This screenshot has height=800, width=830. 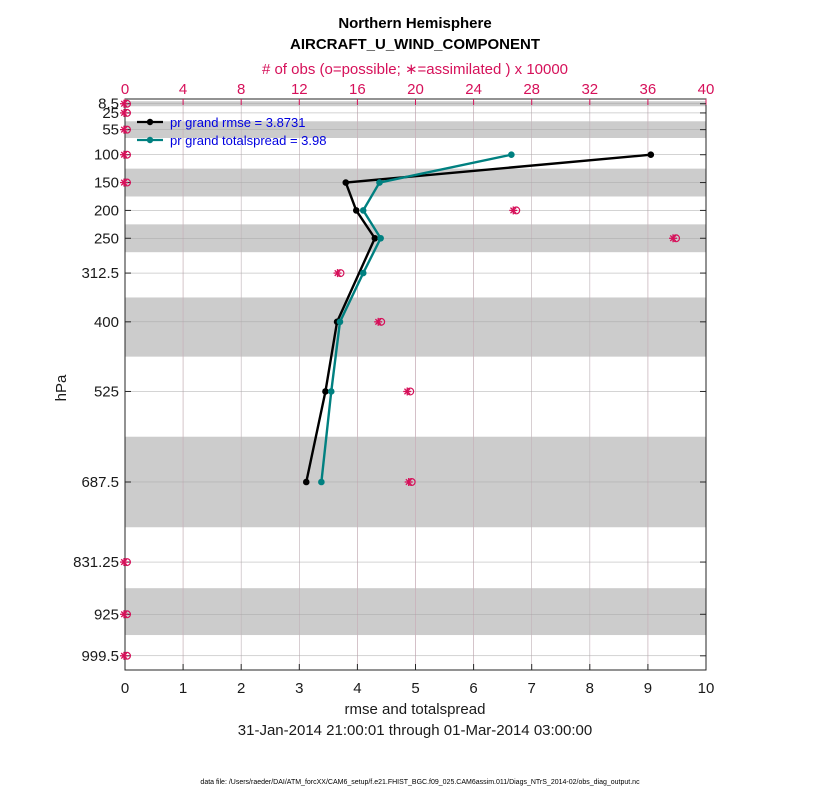 I want to click on top-x-tick-label: 12, so click(x=299, y=89).